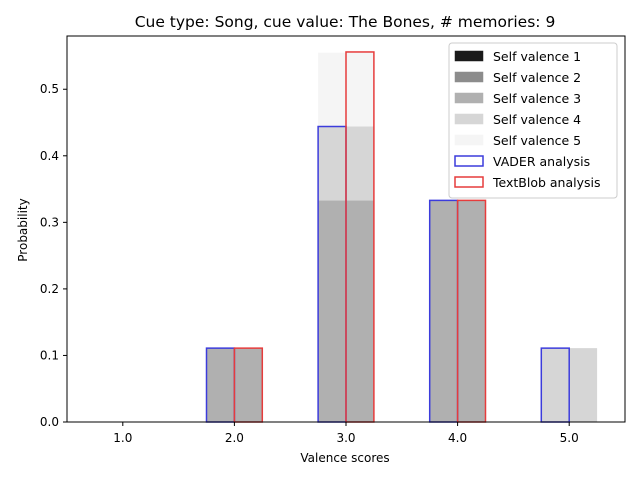 This screenshot has width=640, height=480. What do you see at coordinates (546, 182) in the screenshot?
I see `legend-label: TextBlob analysis` at bounding box center [546, 182].